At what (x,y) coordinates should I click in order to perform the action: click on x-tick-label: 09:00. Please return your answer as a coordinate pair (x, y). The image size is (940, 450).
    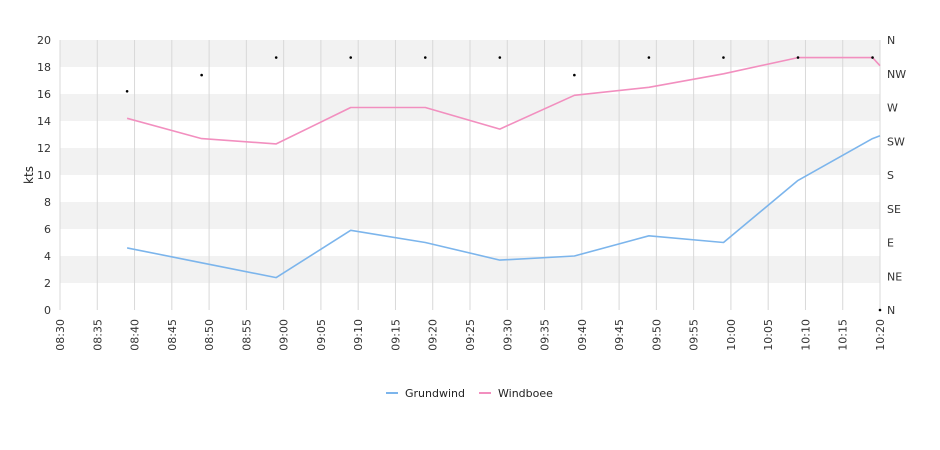
    Looking at the image, I should click on (284, 335).